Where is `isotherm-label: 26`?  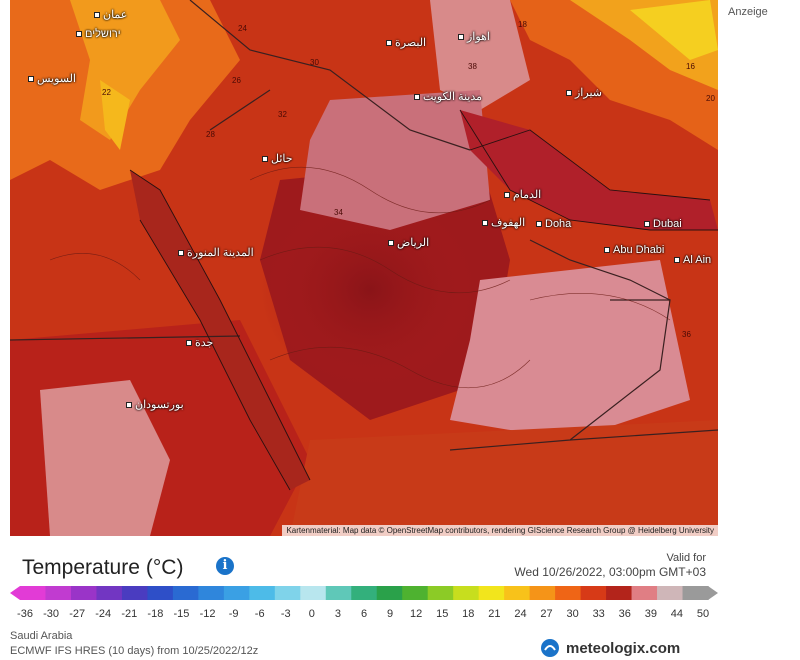
isotherm-label: 26 is located at coordinates (236, 80).